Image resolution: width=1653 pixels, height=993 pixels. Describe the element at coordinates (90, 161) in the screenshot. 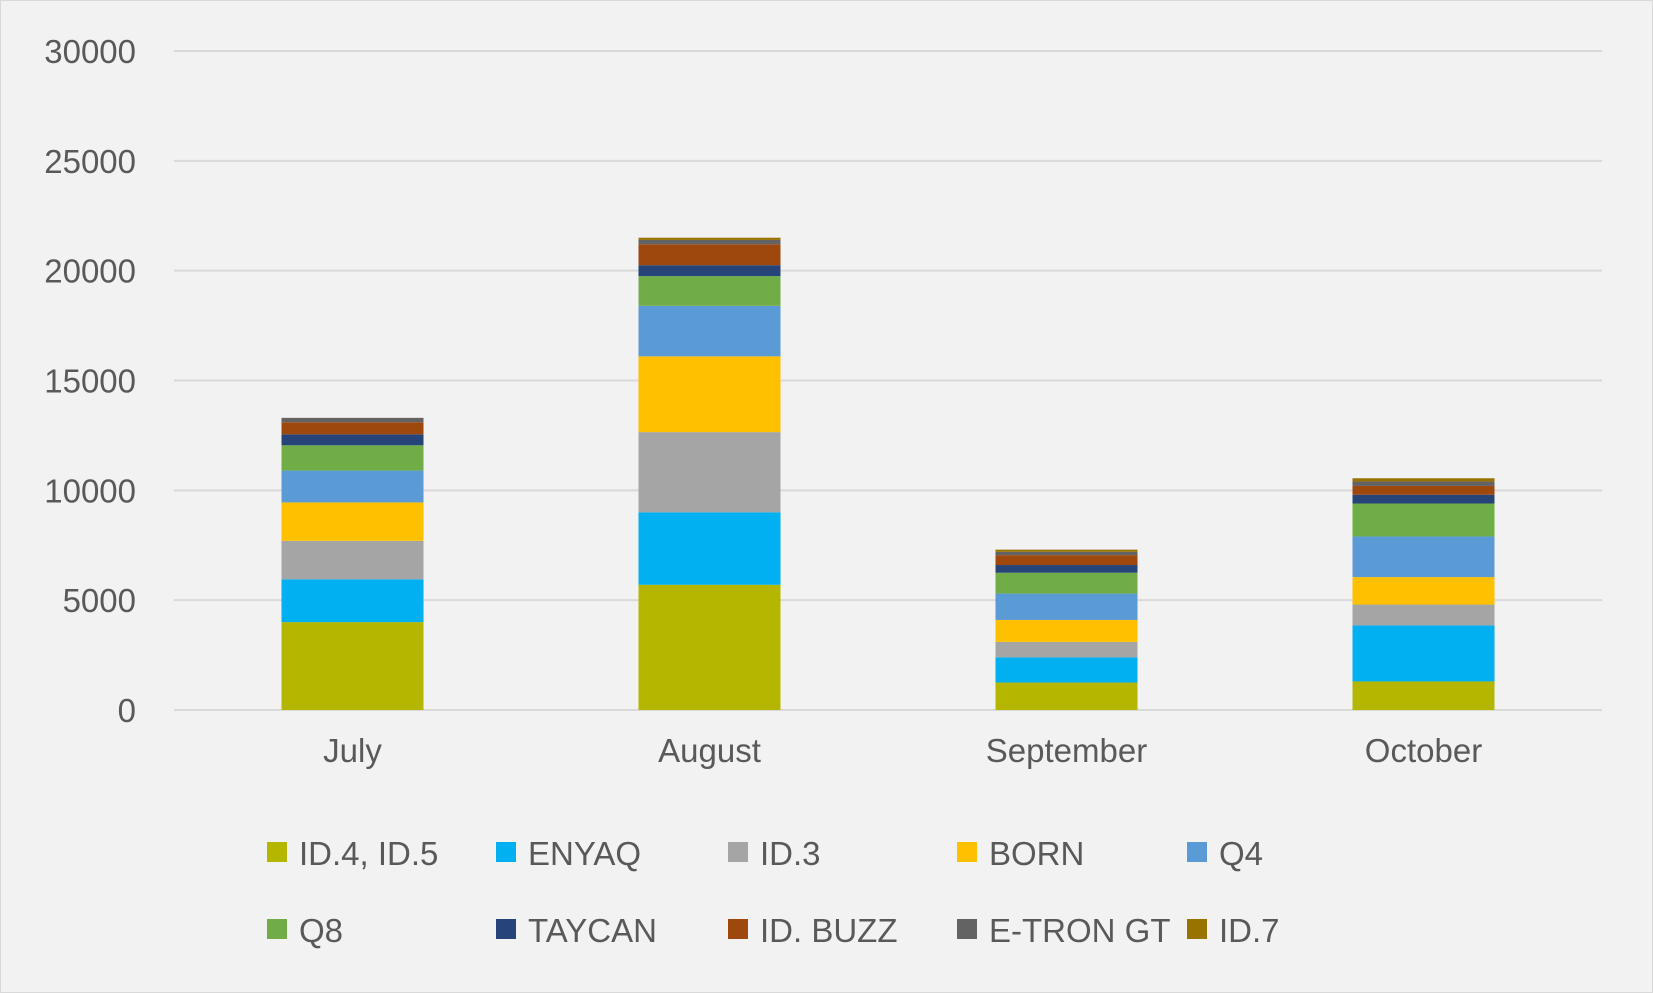

I see `y-tick-label: 25000` at that location.